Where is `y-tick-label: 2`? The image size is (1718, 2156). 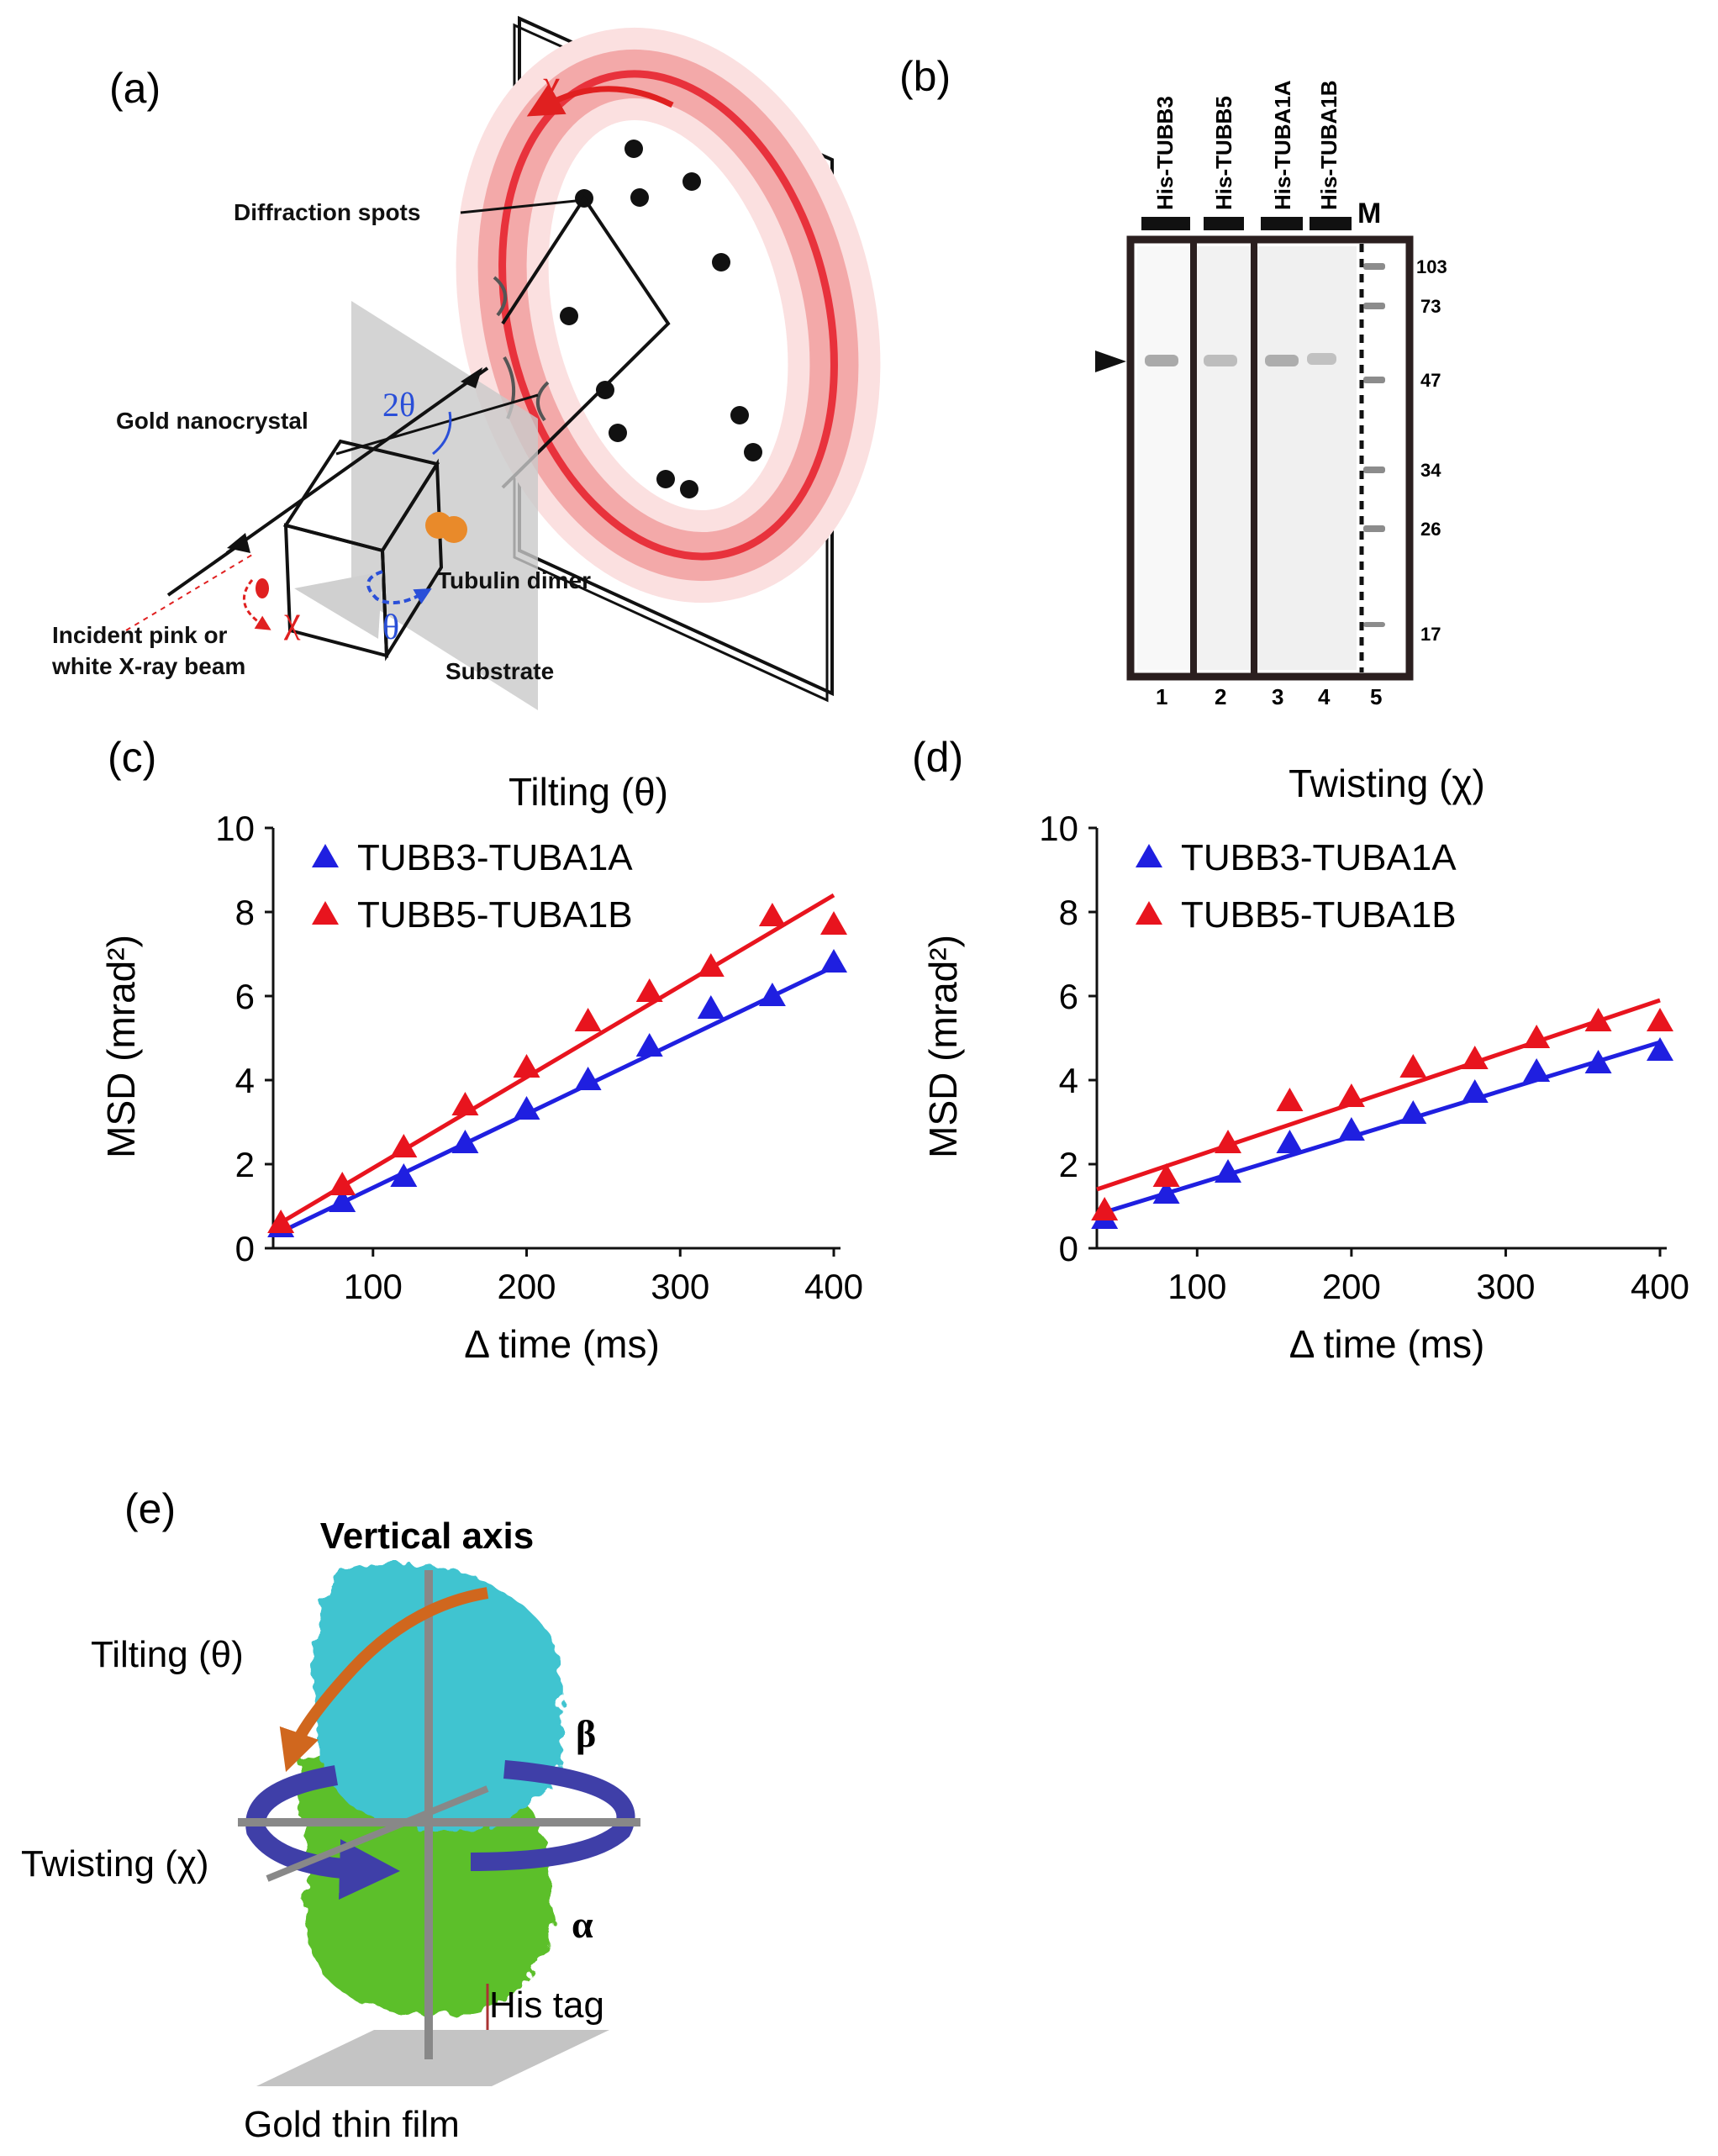
y-tick-label: 2 is located at coordinates (1068, 1164).